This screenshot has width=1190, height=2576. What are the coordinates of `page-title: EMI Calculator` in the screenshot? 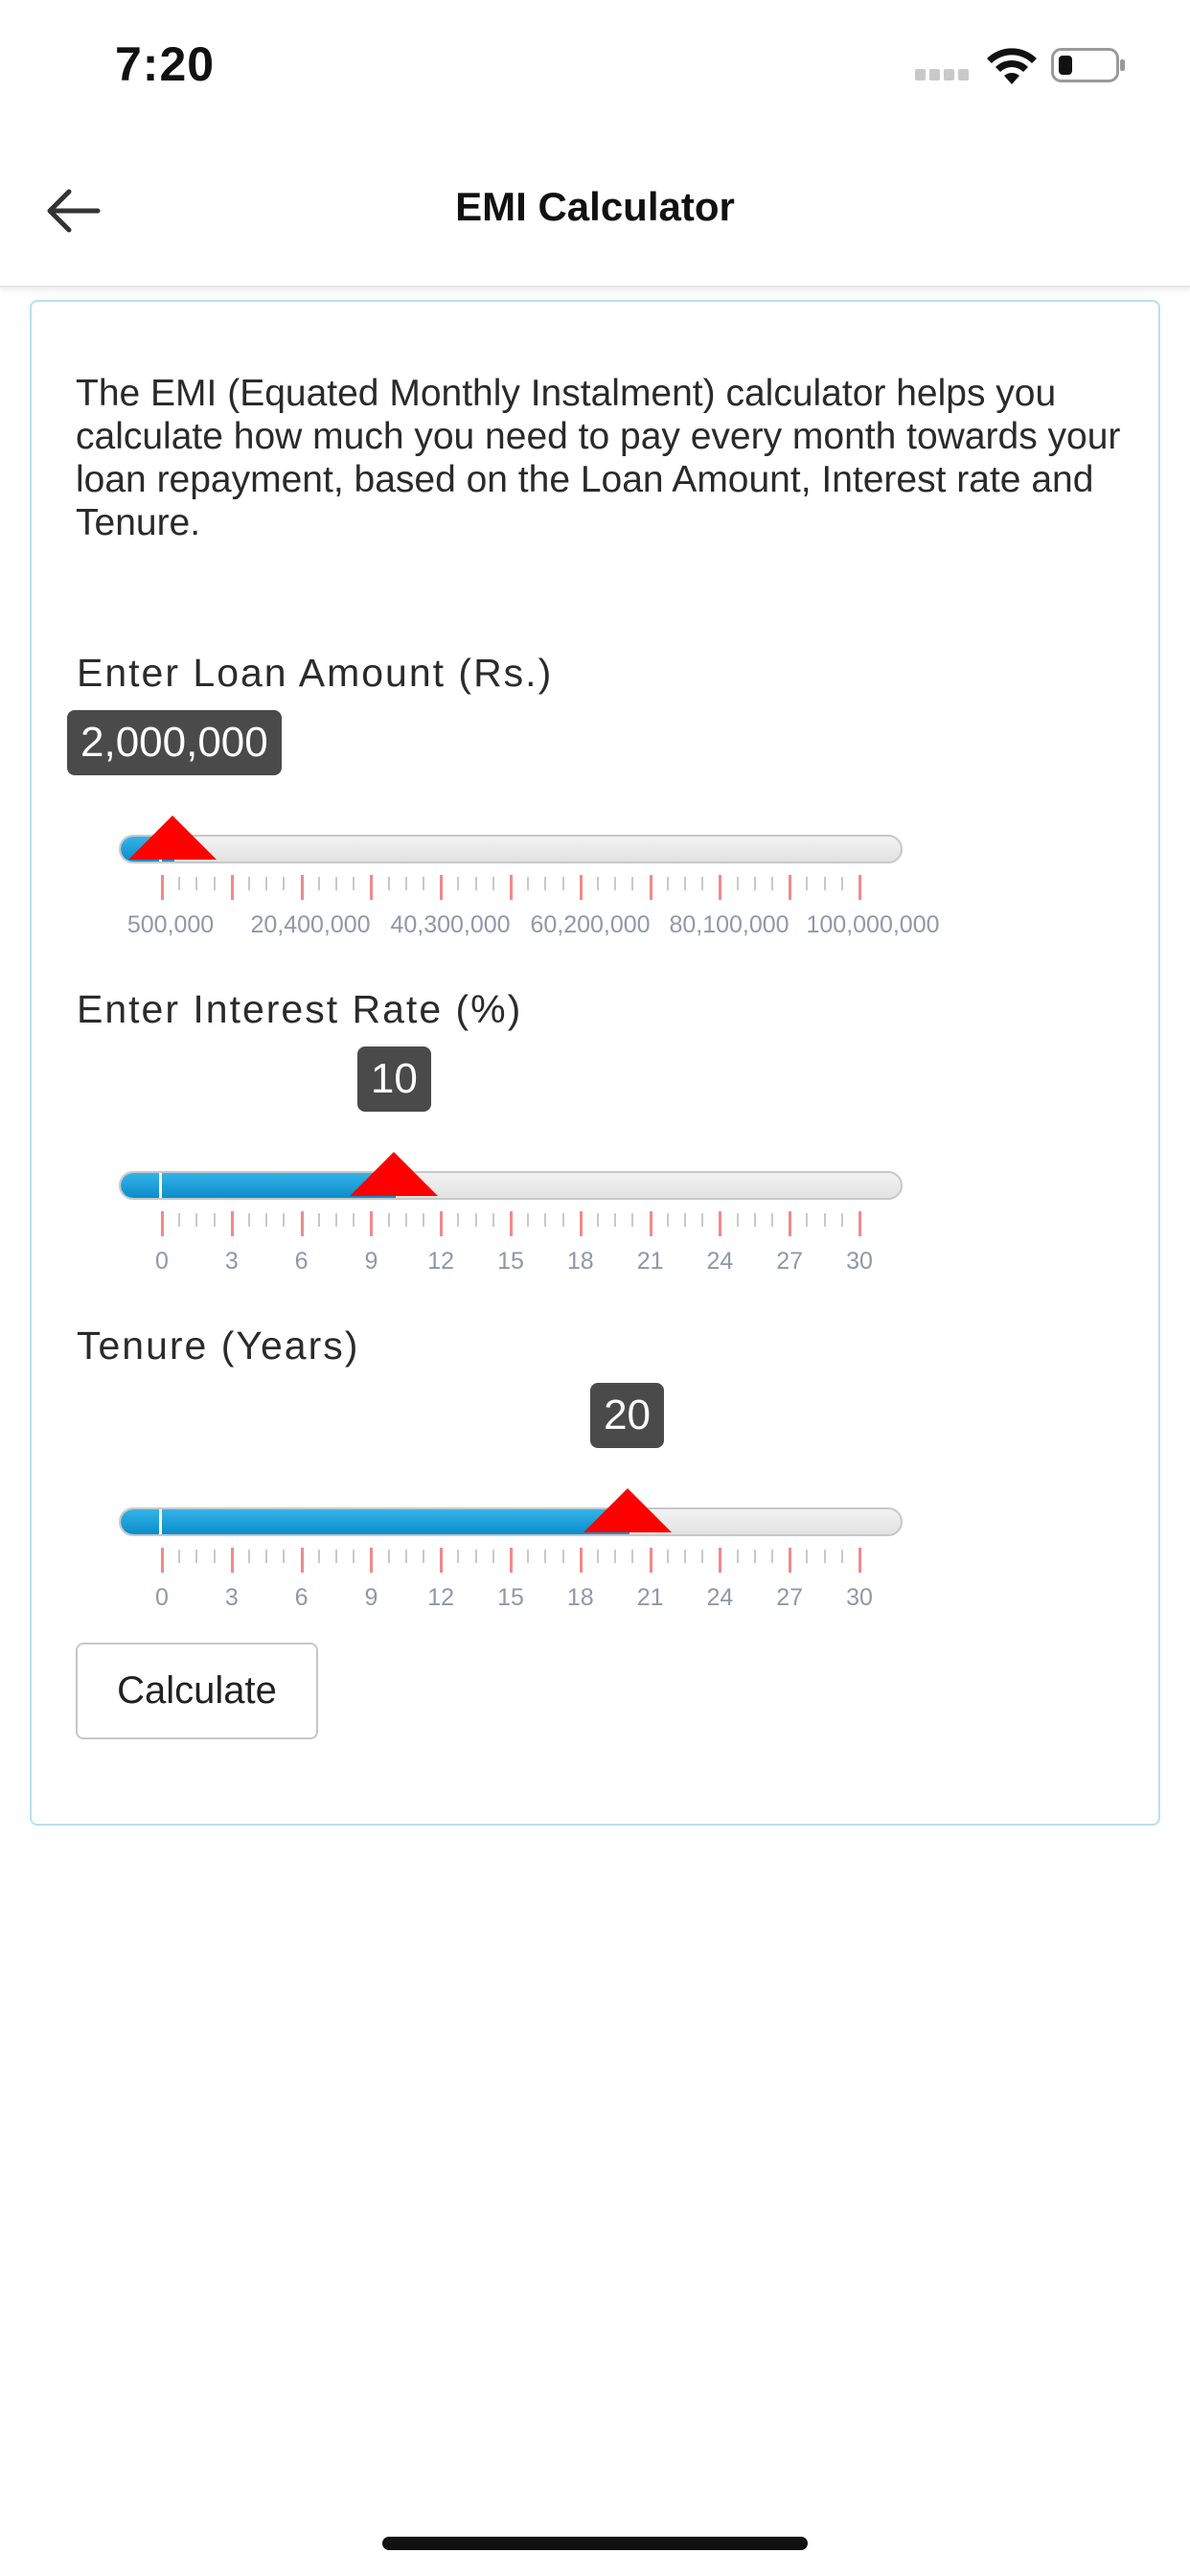 It's located at (595, 206).